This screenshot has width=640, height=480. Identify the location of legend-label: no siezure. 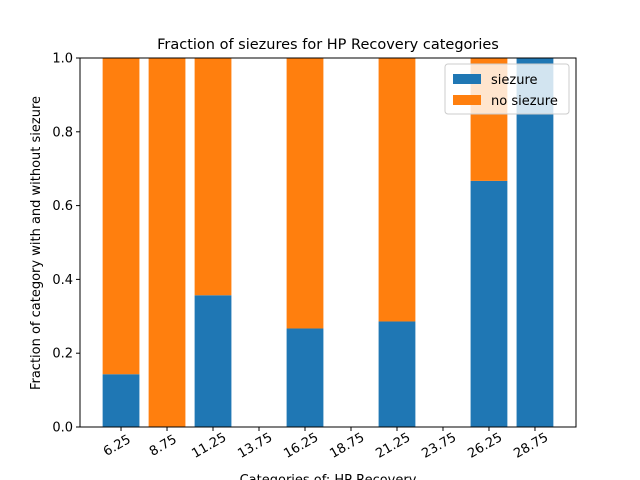
(524, 101).